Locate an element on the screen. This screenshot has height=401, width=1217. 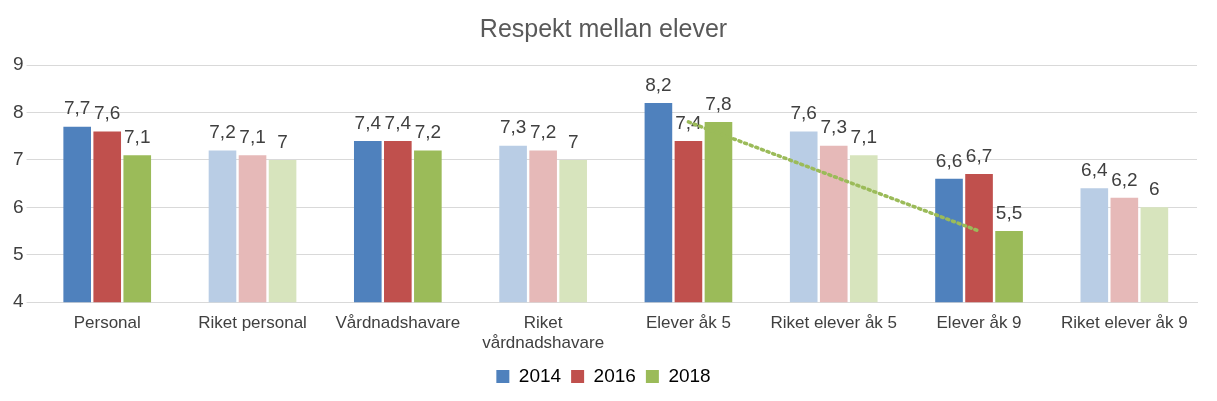
legend-label: 2016 is located at coordinates (614, 375).